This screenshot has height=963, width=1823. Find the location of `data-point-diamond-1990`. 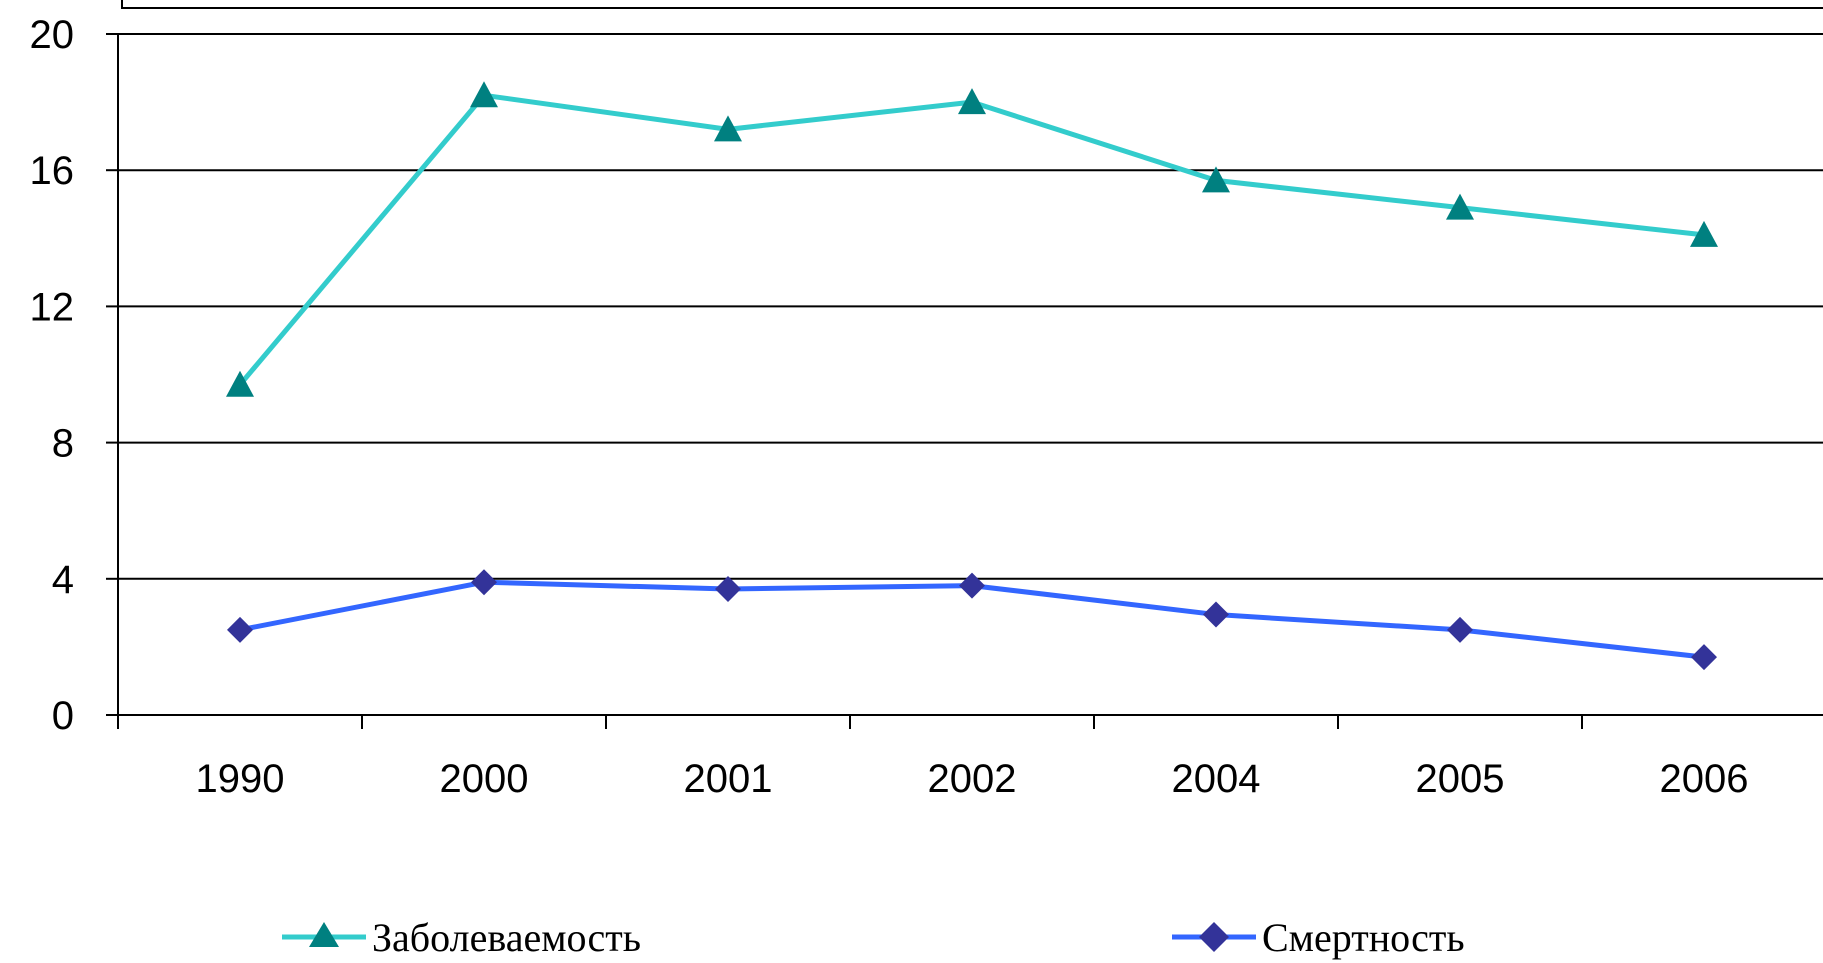

data-point-diamond-1990 is located at coordinates (240, 629).